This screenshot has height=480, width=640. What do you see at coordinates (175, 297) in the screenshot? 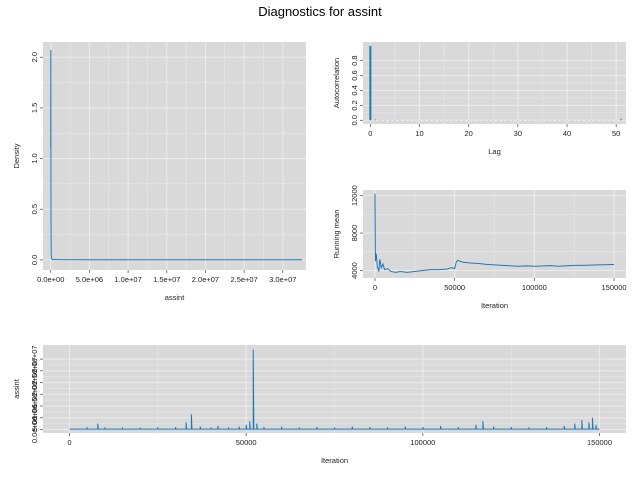
I see `x-axis-label: assint` at bounding box center [175, 297].